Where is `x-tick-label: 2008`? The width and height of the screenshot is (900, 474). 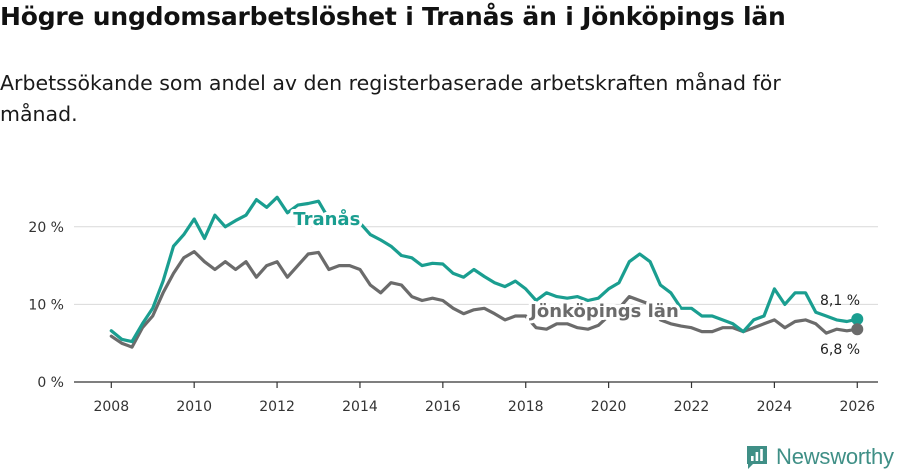 x-tick-label: 2008 is located at coordinates (111, 407).